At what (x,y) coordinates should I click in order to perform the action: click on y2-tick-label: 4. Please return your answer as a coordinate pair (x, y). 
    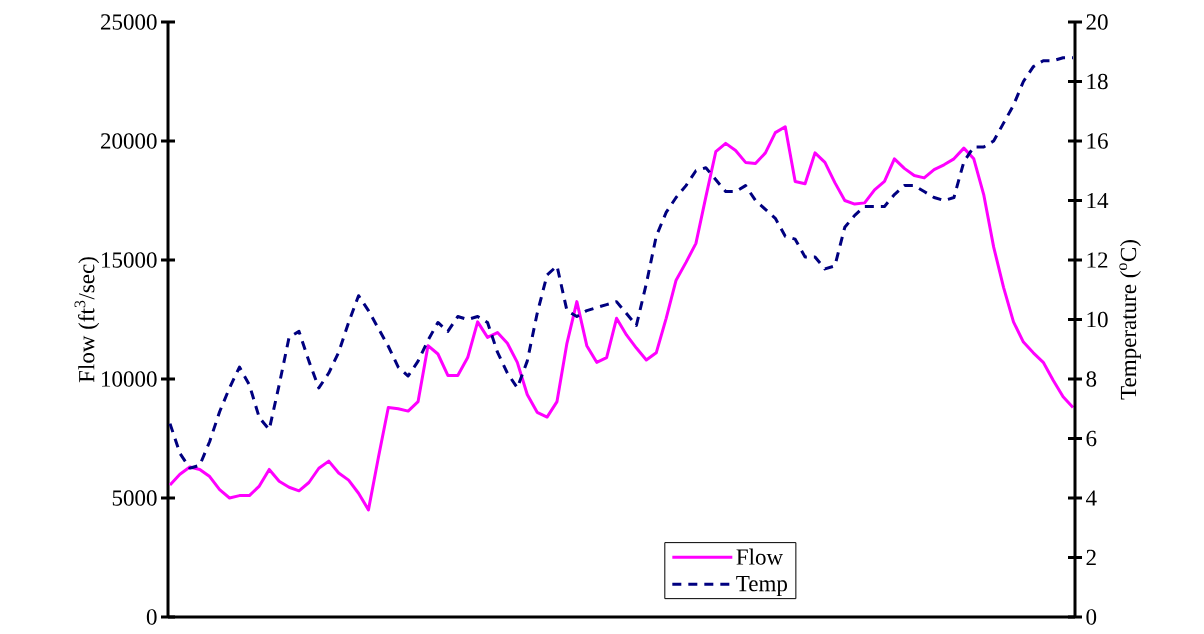
    Looking at the image, I should click on (1091, 498).